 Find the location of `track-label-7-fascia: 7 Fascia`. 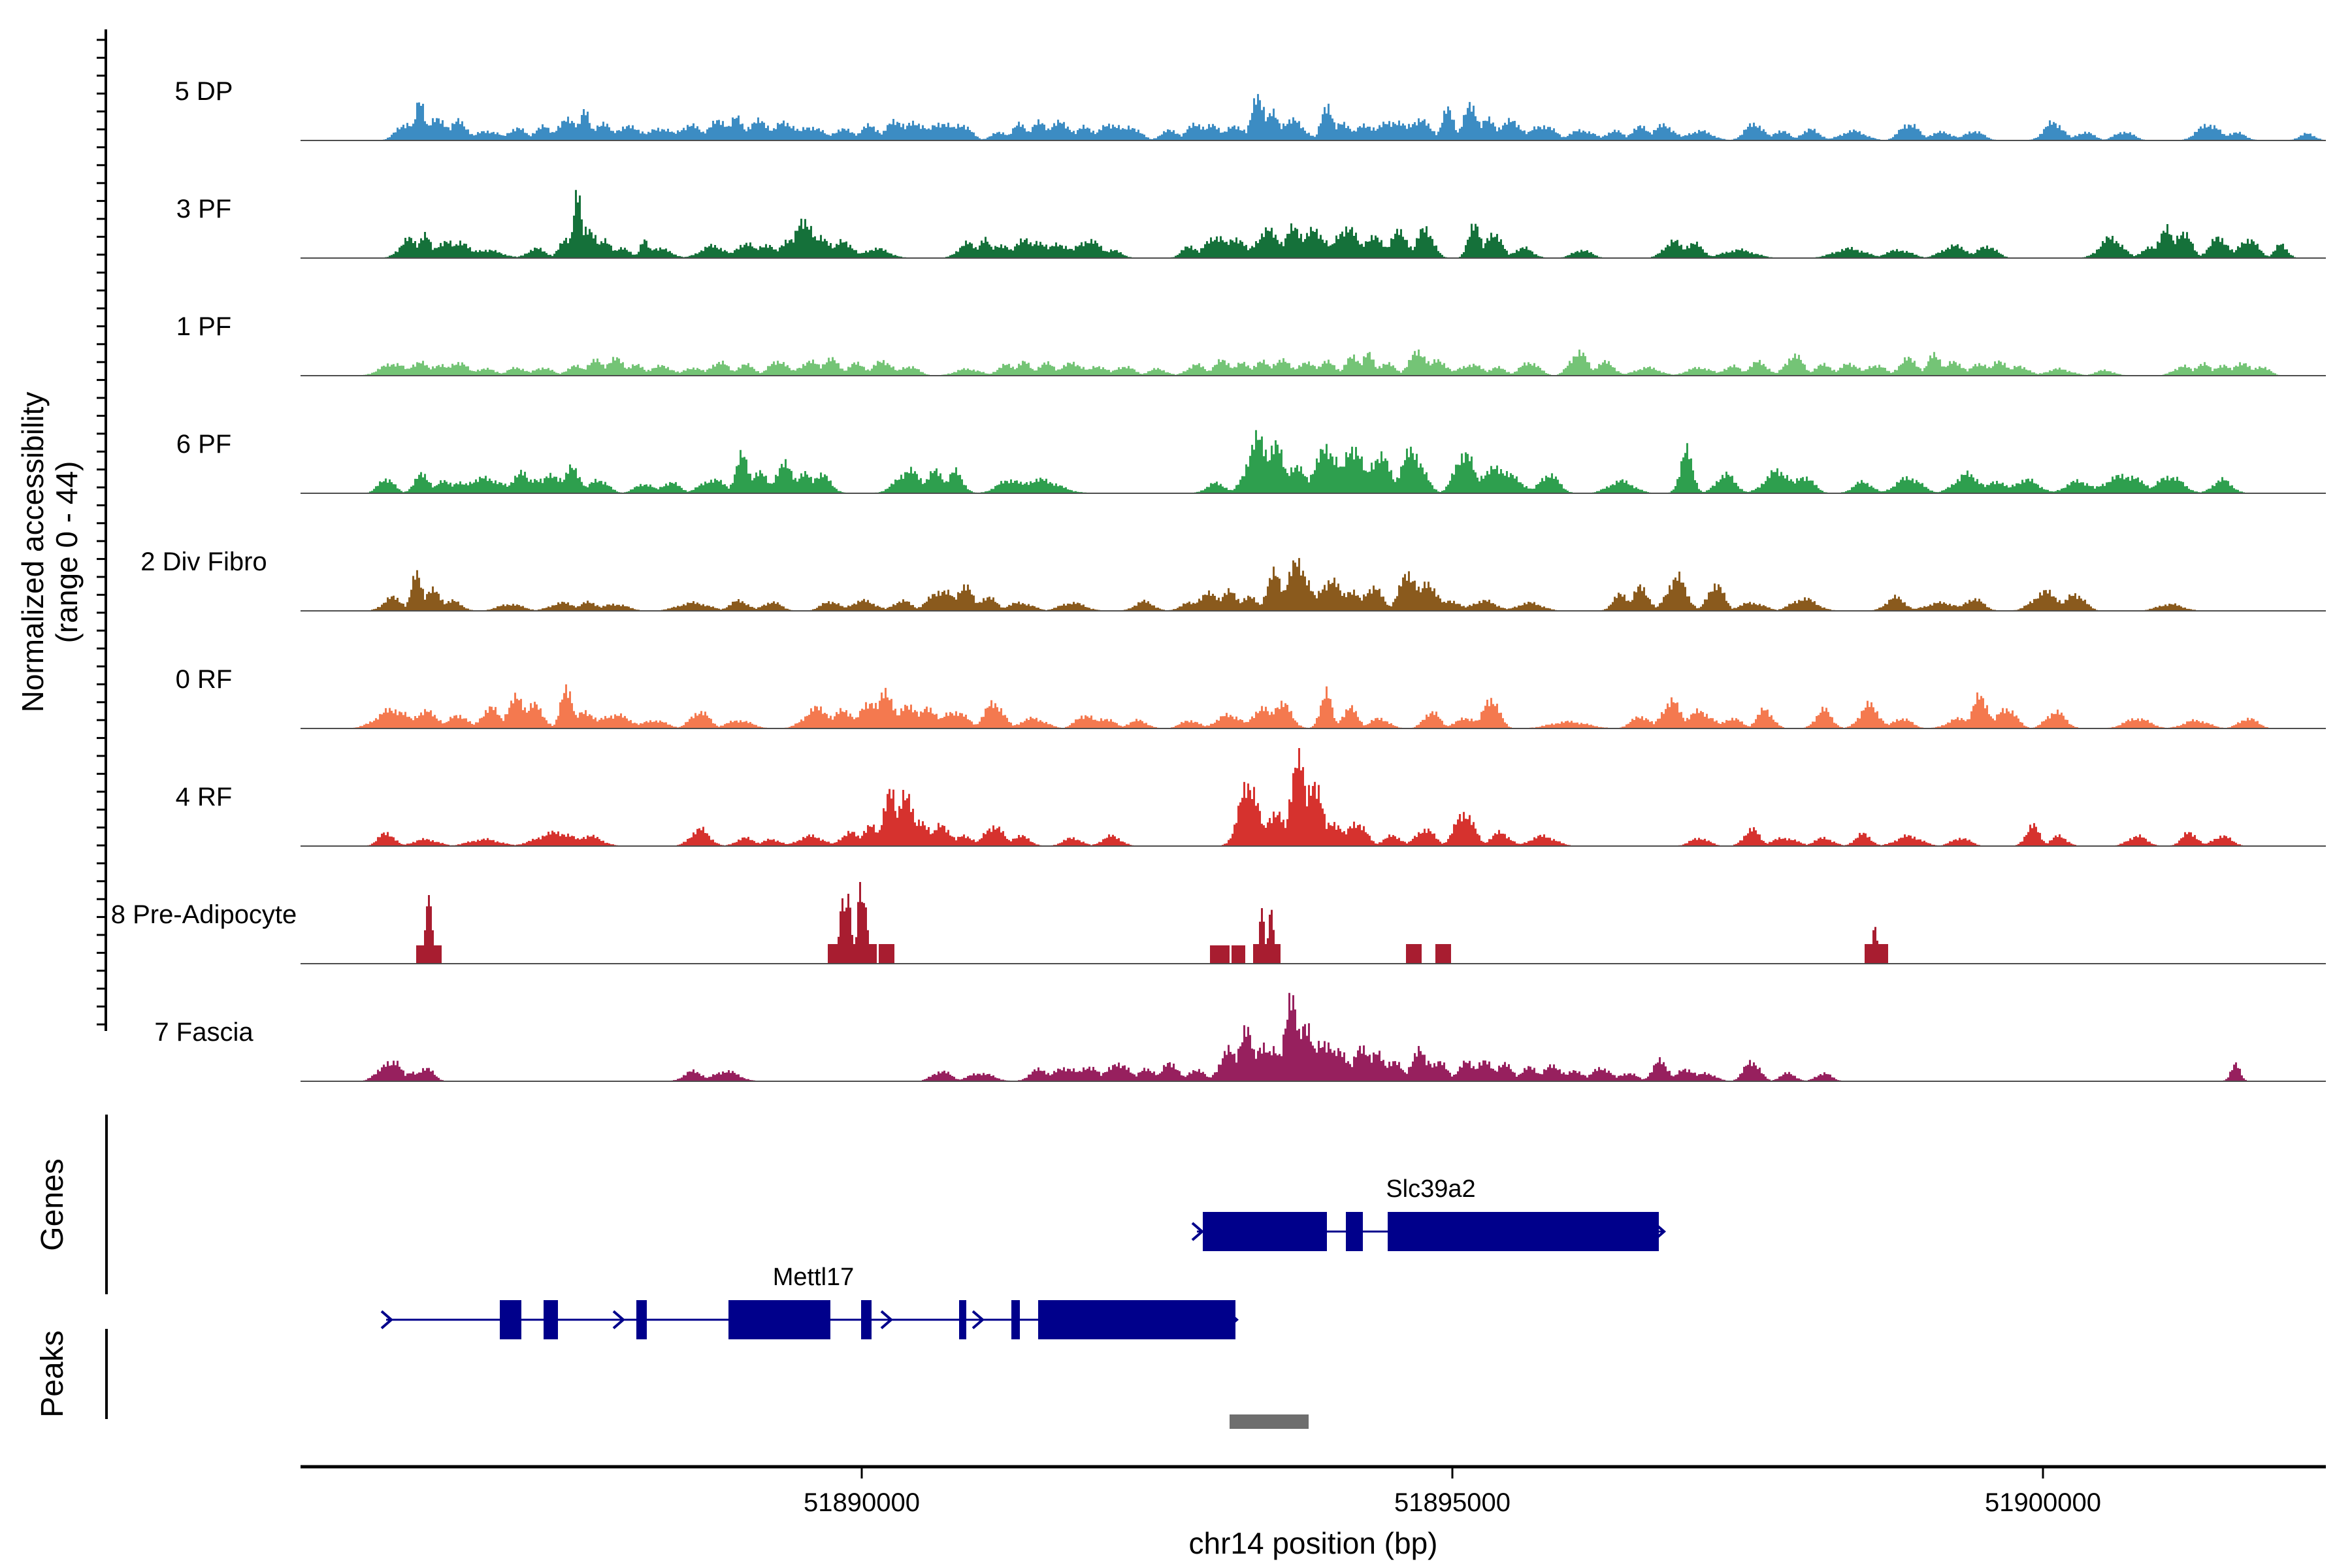

track-label-7-fascia: 7 Fascia is located at coordinates (203, 1032).